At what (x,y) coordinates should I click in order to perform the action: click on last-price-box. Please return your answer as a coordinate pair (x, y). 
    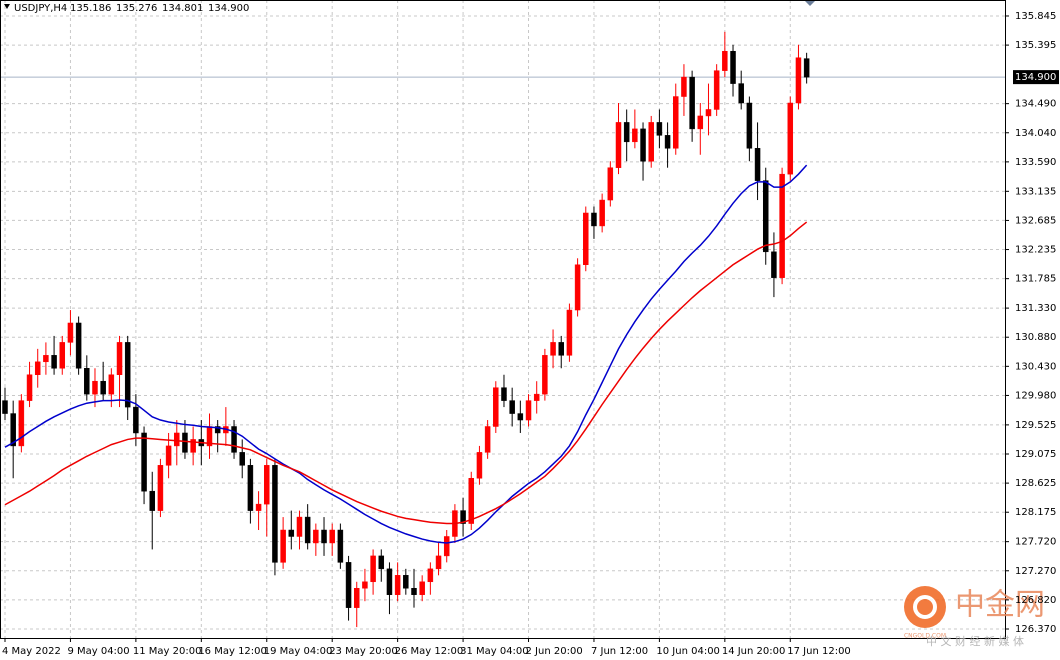
    Looking at the image, I should click on (1036, 77).